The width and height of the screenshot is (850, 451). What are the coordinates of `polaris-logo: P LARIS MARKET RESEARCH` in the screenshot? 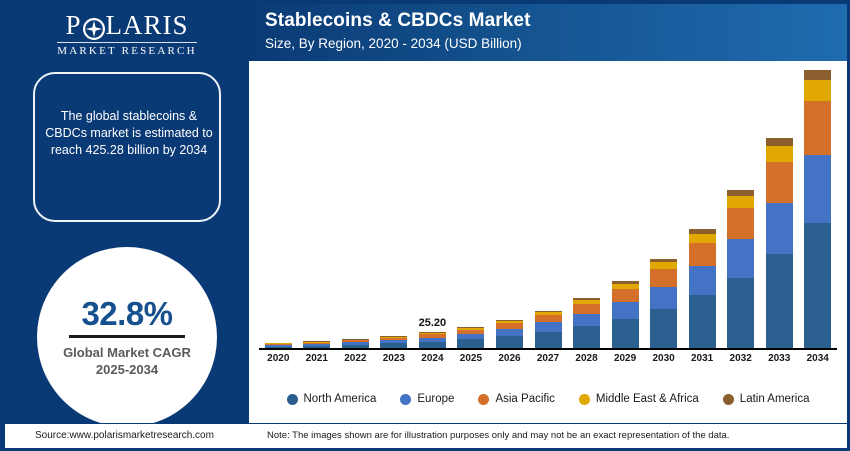 It's located at (127, 34).